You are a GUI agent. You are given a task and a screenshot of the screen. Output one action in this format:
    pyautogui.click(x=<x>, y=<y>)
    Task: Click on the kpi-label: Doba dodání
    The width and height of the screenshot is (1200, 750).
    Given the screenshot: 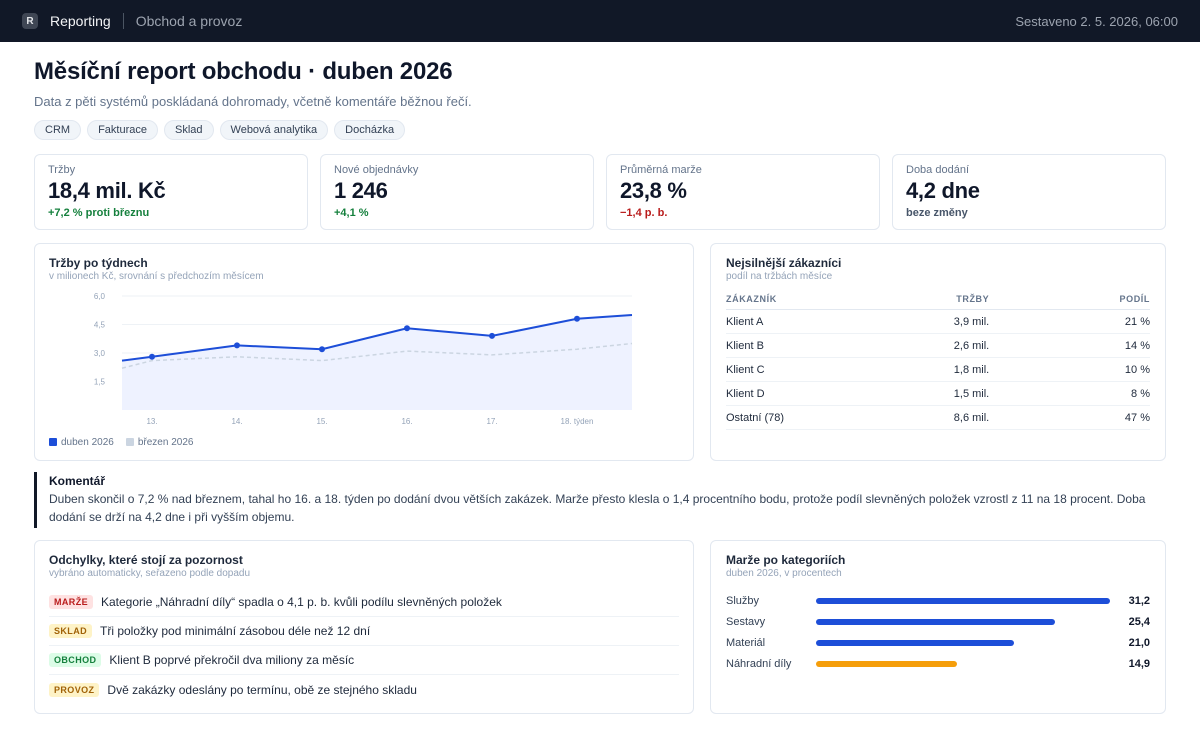 What is the action you would take?
    pyautogui.click(x=937, y=170)
    